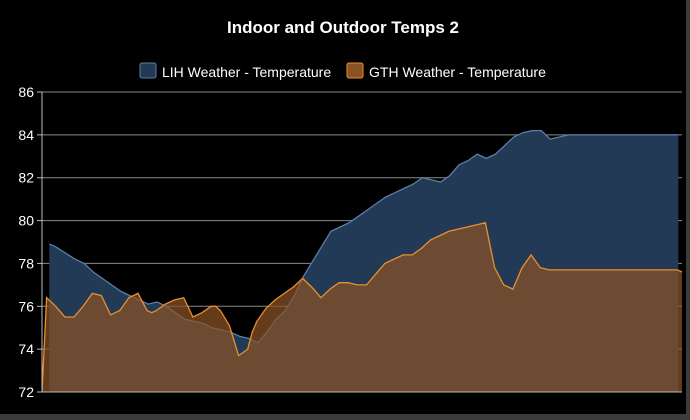 This screenshot has width=690, height=420. I want to click on y-tick-label-84: 84, so click(26, 135).